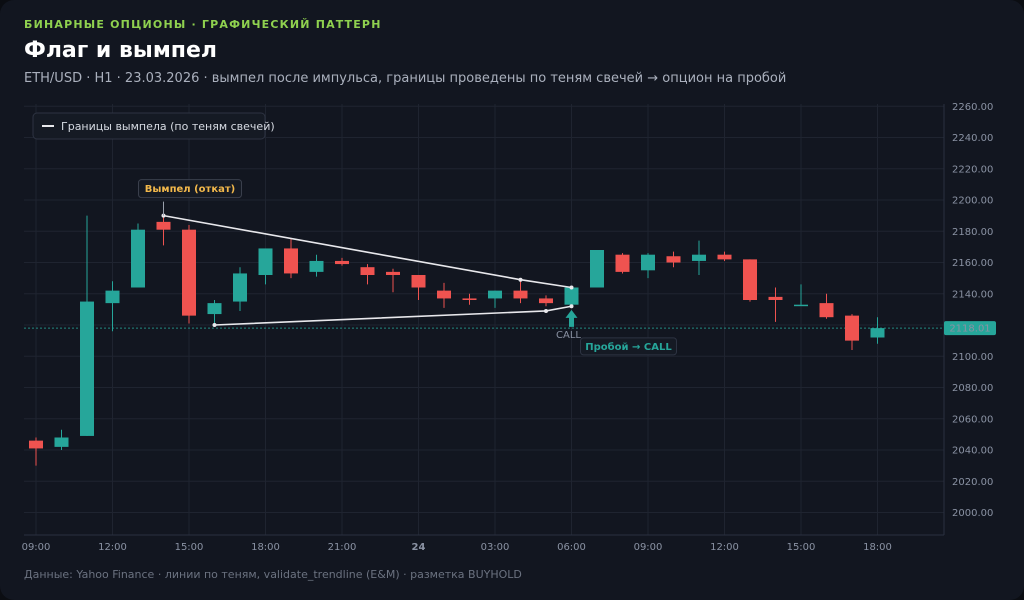 This screenshot has height=600, width=1024. I want to click on x-tick-label: 03:00, so click(495, 547).